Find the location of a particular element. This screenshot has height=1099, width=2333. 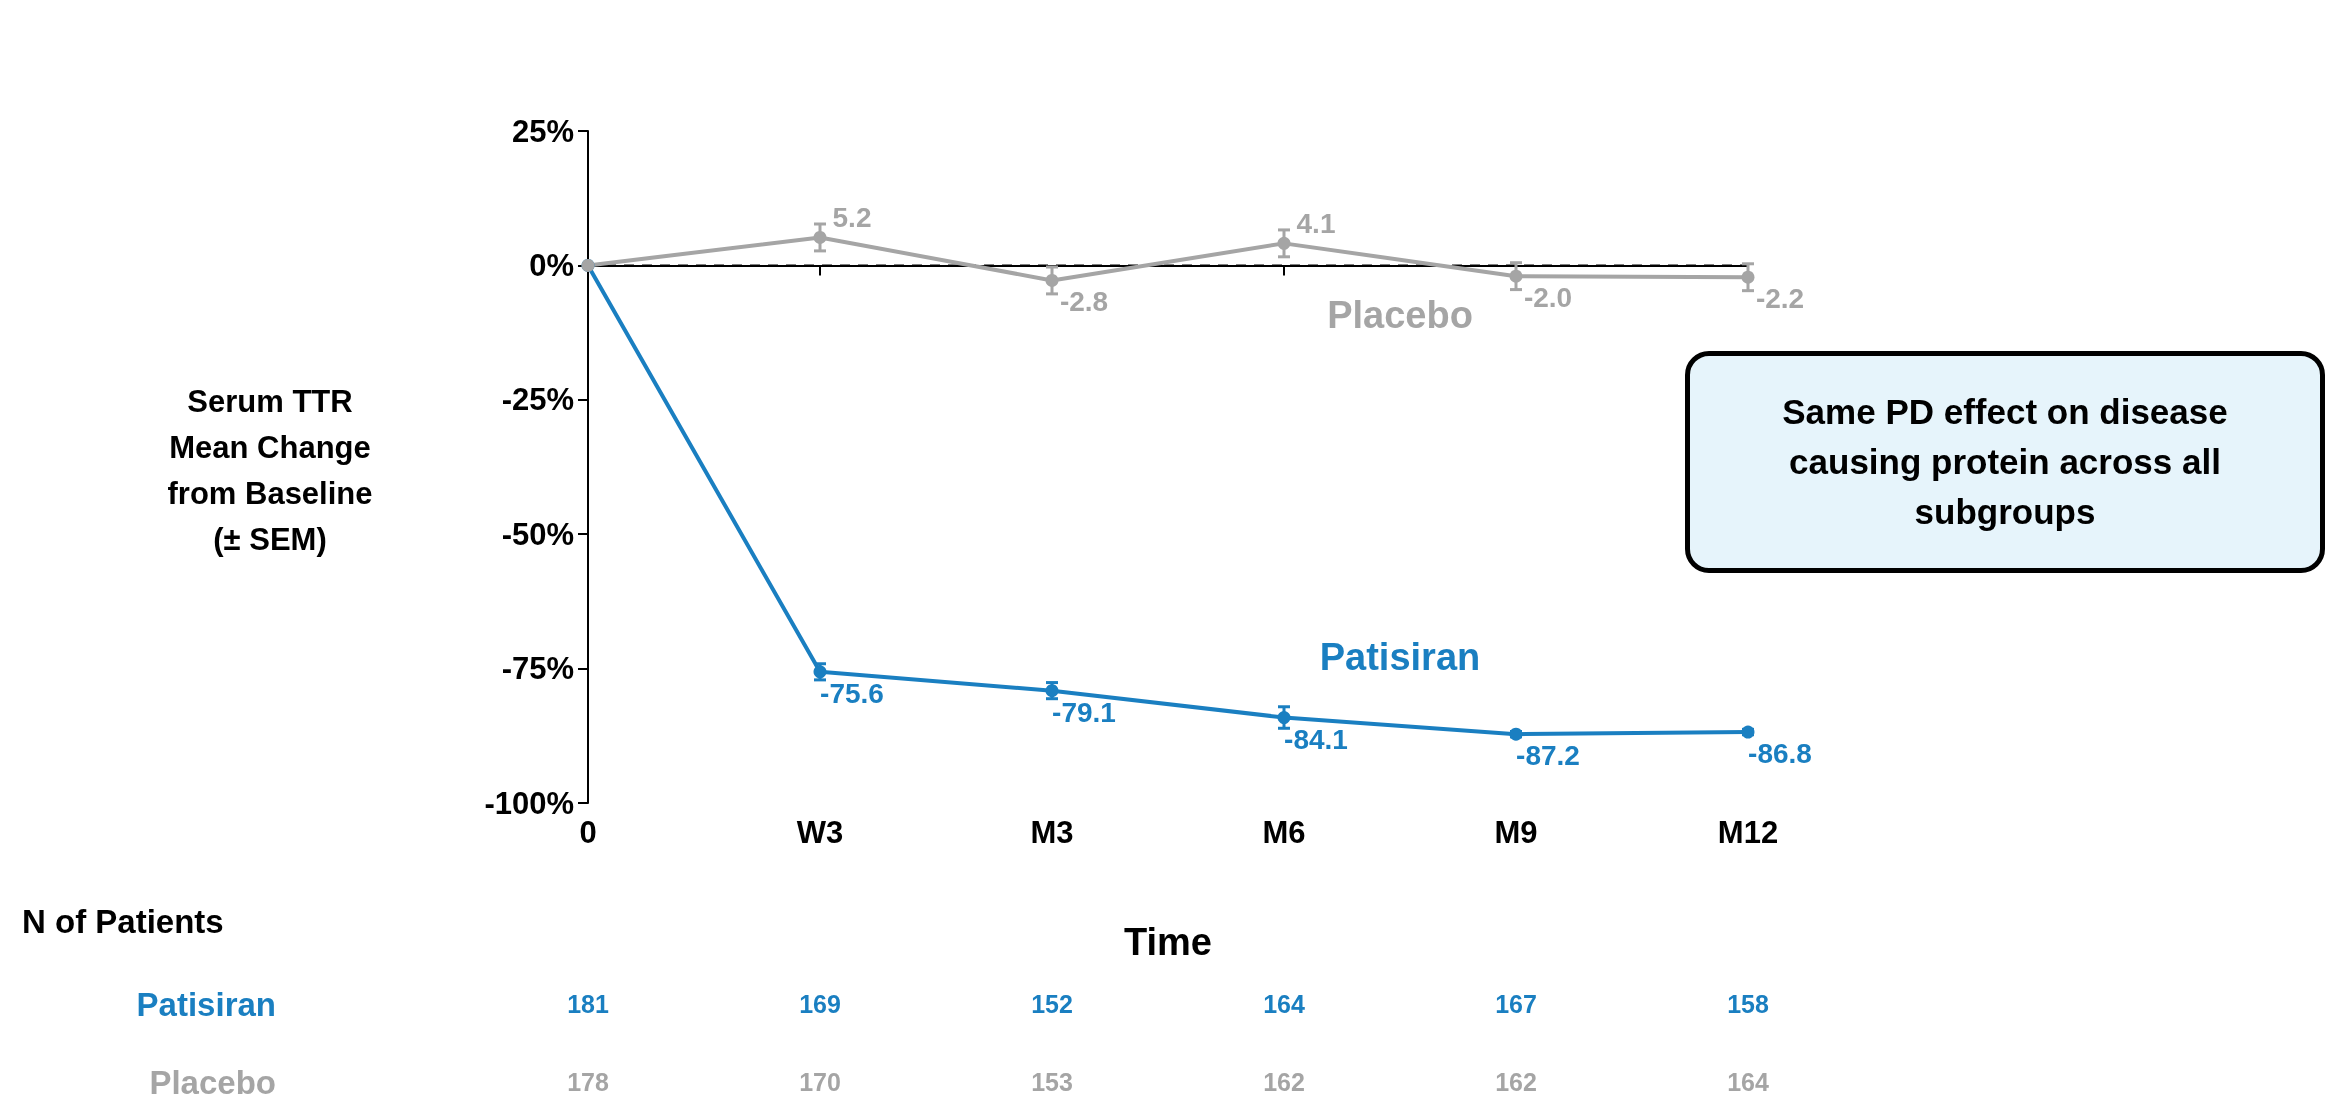

data-label: -2.2 is located at coordinates (1780, 299).